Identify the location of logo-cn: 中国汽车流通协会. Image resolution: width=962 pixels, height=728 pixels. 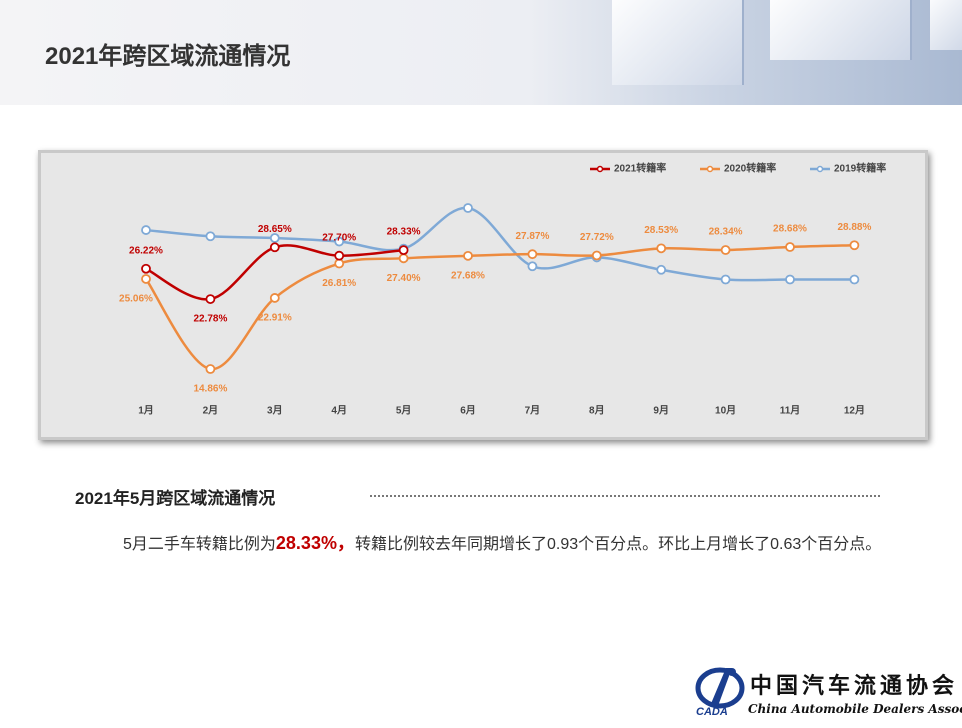
(854, 686).